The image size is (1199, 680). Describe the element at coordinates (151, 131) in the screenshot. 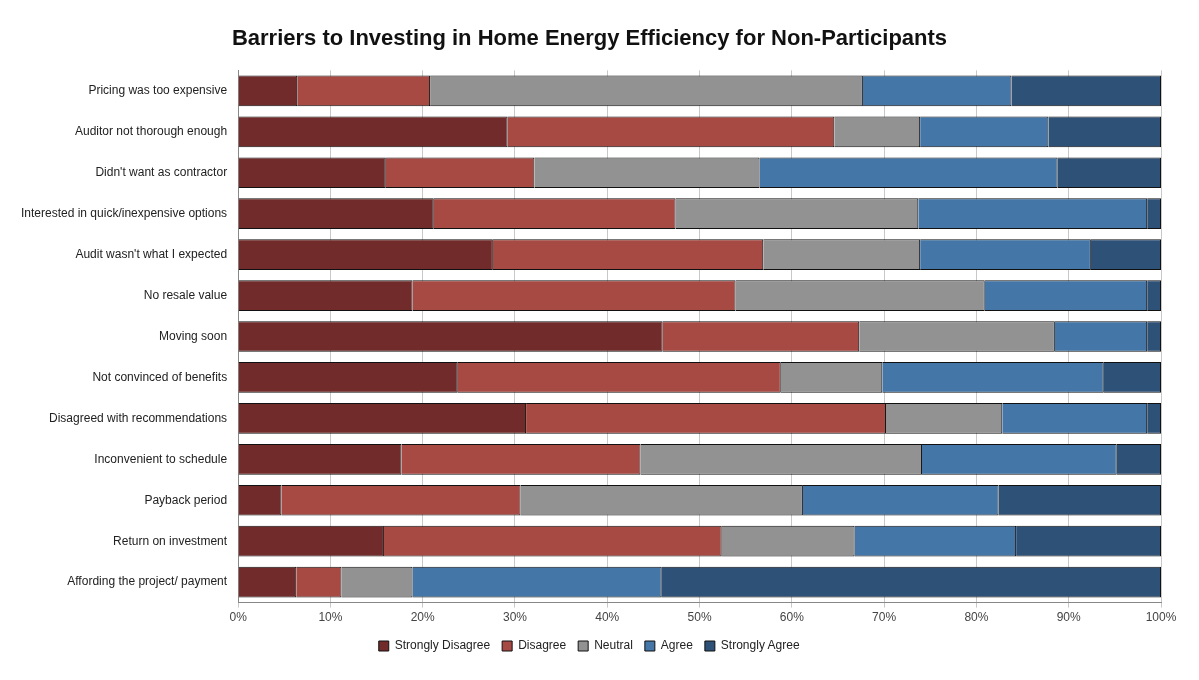

I see `y-tick-label: Auditor not thorough enough` at that location.